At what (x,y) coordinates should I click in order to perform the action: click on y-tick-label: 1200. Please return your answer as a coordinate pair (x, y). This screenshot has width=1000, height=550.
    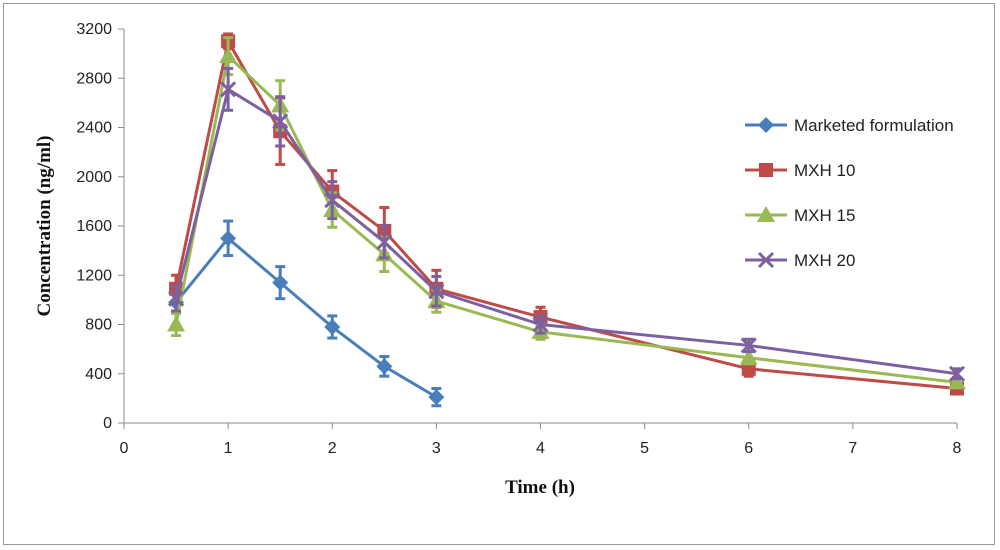
    Looking at the image, I should click on (94, 275).